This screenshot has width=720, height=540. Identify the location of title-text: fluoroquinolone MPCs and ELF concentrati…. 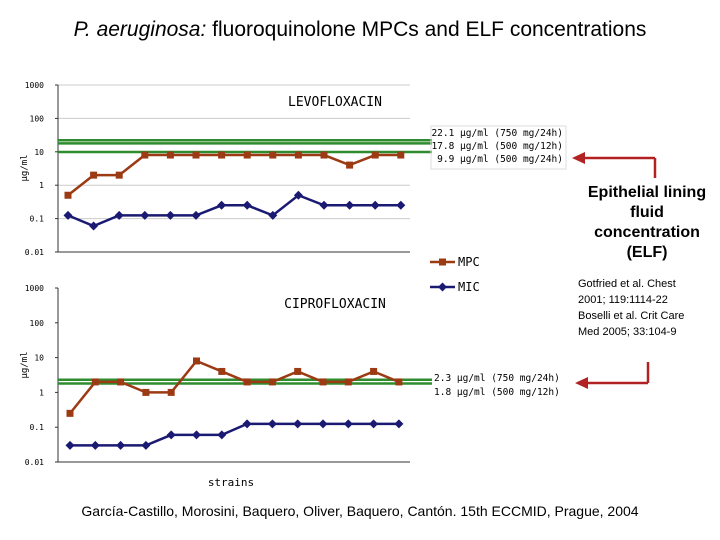
(426, 29).